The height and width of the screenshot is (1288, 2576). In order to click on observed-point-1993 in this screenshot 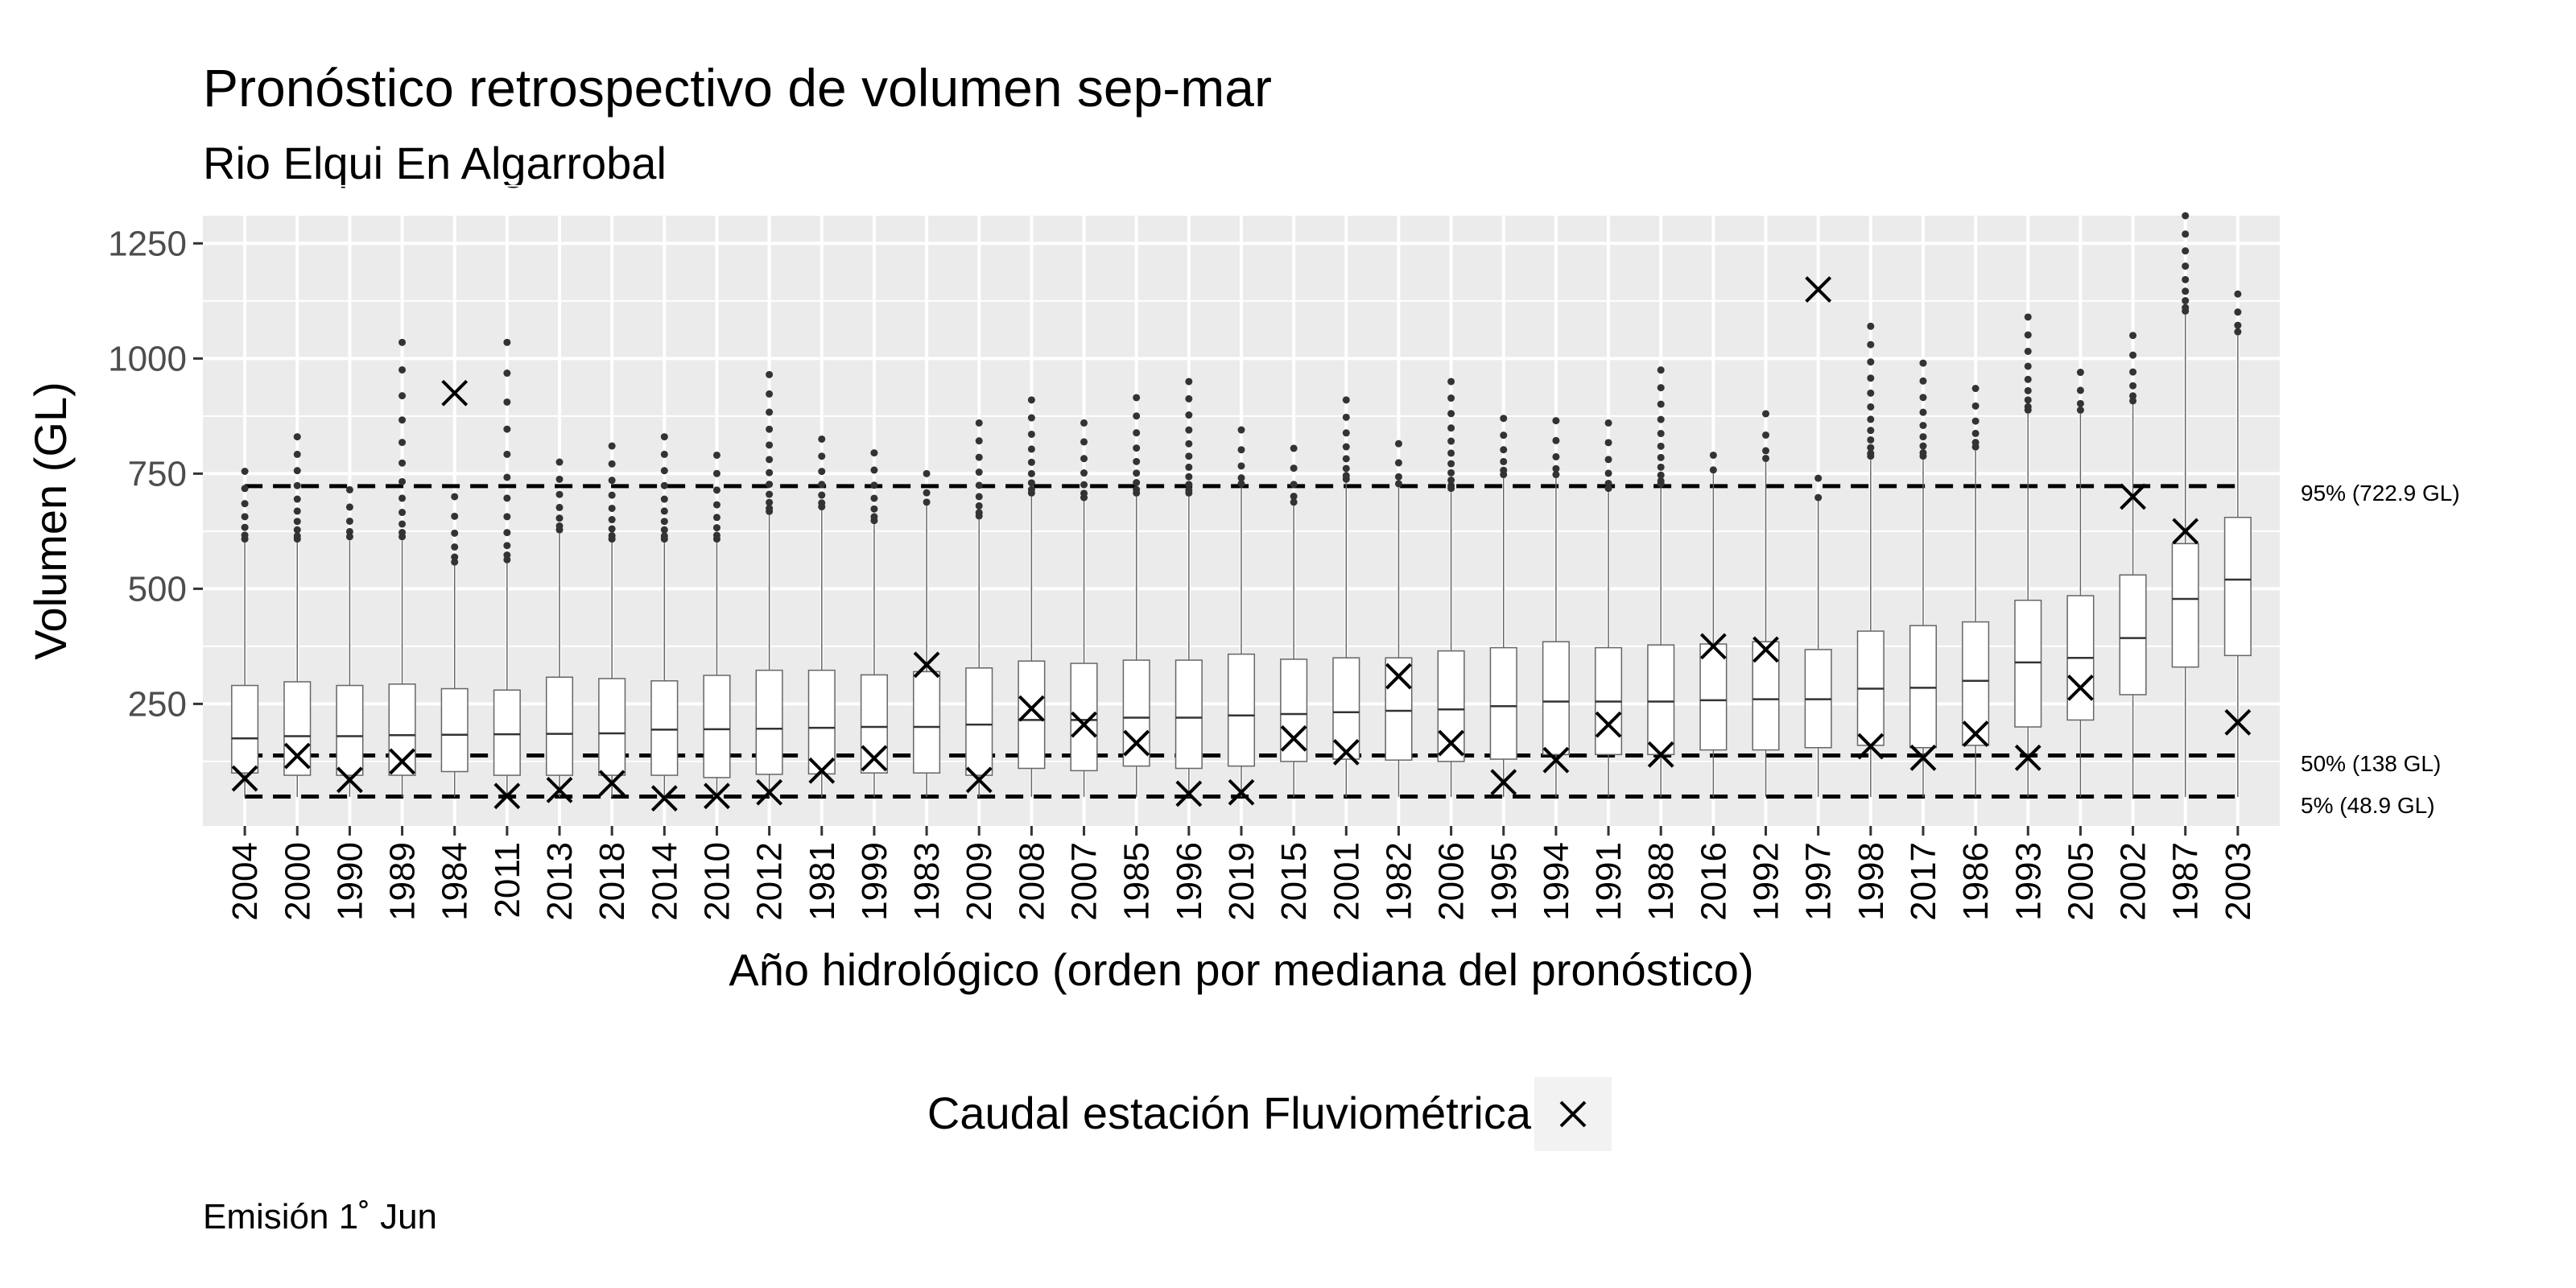, I will do `click(2027, 757)`.